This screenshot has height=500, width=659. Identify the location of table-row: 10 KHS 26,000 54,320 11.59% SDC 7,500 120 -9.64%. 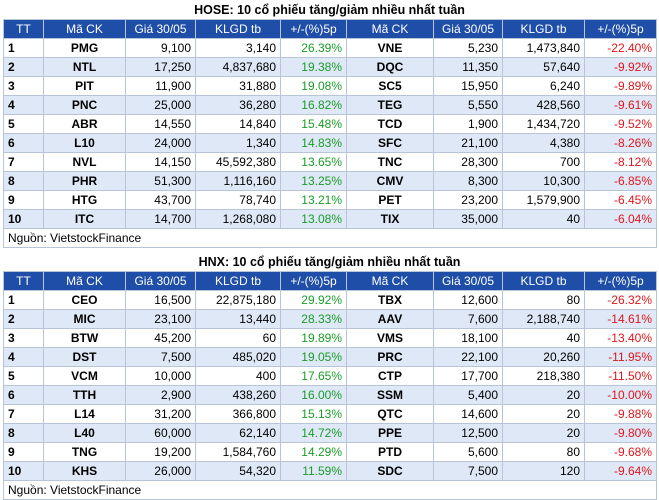
(330, 471).